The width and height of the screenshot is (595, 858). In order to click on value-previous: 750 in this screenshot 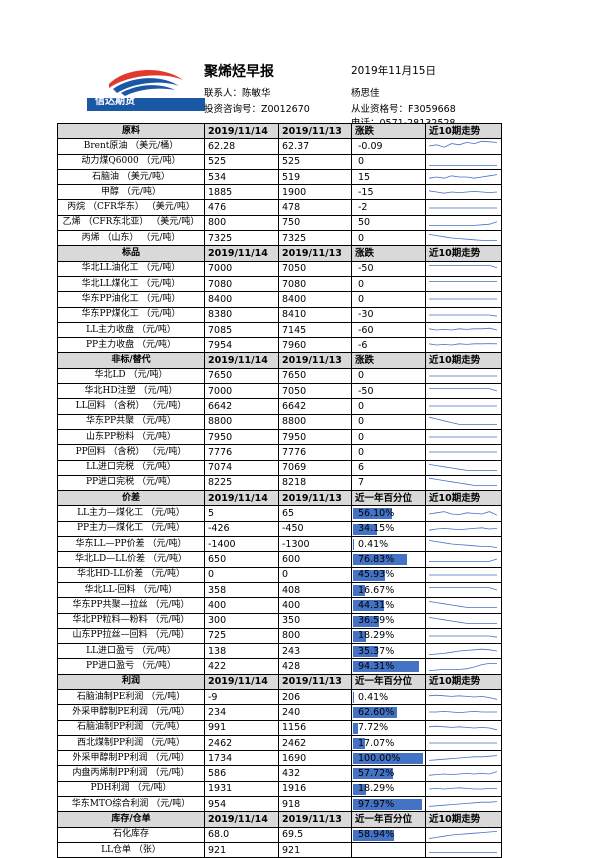, I will do `click(315, 222)`.